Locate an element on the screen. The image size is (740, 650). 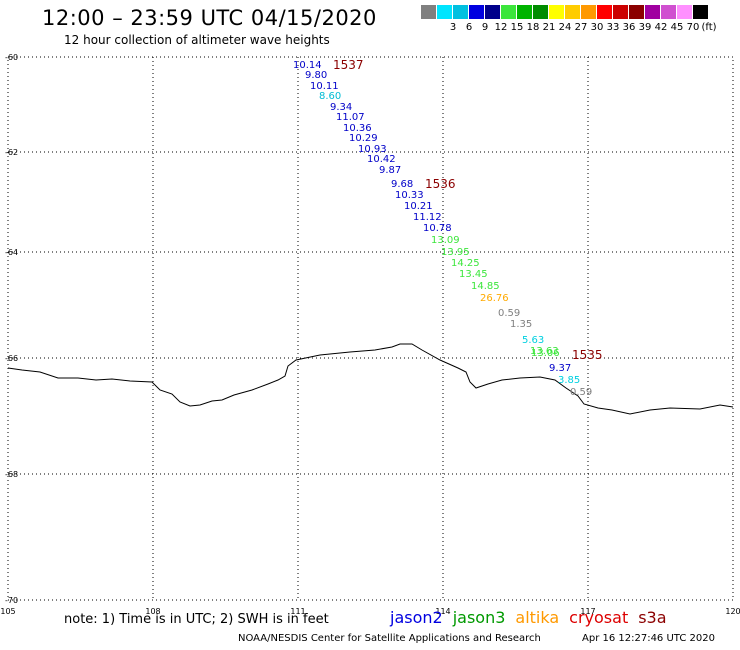
wave-height-value: 9.87 is located at coordinates (390, 170).